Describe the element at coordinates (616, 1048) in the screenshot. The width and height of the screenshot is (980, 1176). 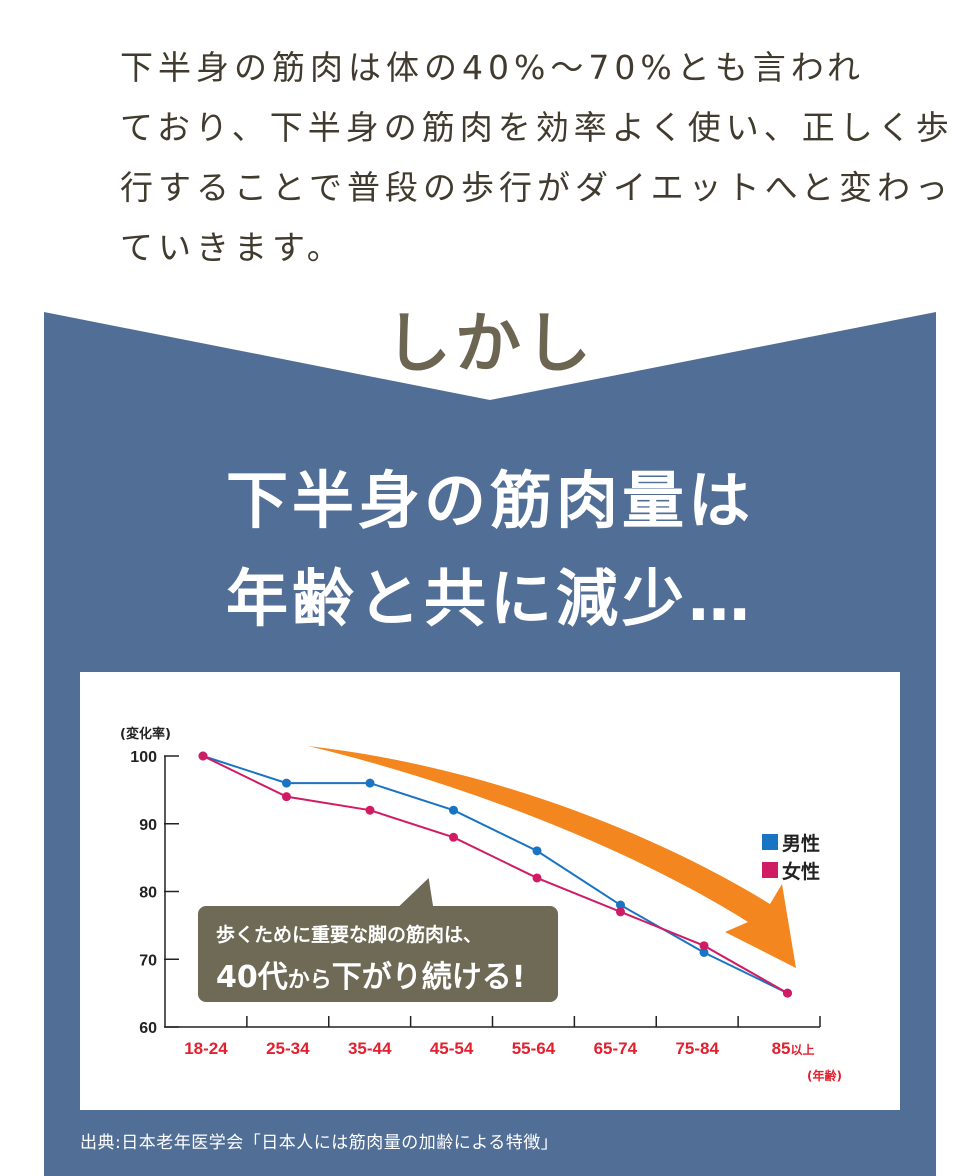
I see `x-tick-label: 65-74` at that location.